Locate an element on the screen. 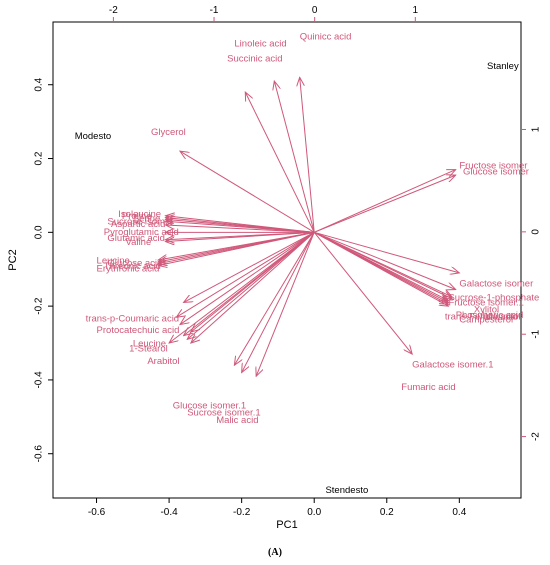 This screenshot has width=550, height=565. variable-label: Campesterol is located at coordinates (486, 320).